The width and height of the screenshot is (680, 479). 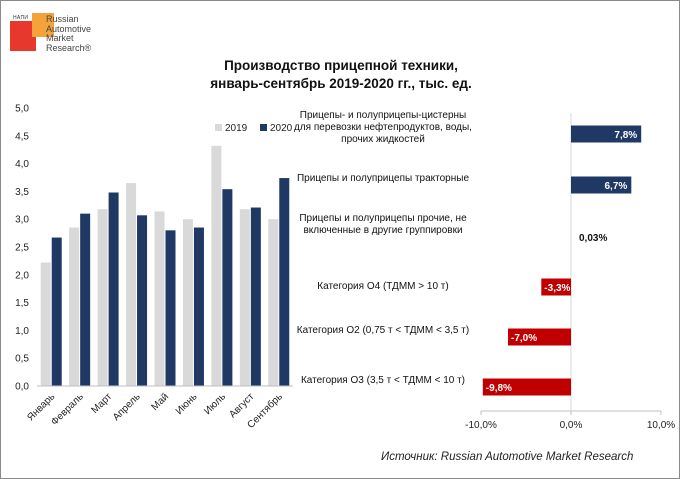 I want to click on category-label: Прицепы и полуприцепы тракторные, so click(x=383, y=178).